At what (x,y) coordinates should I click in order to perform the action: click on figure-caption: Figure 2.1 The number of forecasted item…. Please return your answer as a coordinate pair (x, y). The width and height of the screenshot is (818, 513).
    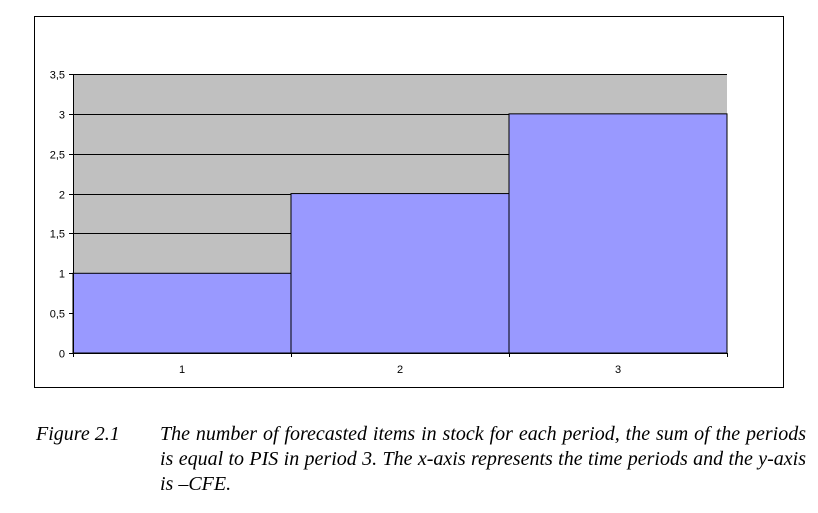
    Looking at the image, I should click on (421, 459).